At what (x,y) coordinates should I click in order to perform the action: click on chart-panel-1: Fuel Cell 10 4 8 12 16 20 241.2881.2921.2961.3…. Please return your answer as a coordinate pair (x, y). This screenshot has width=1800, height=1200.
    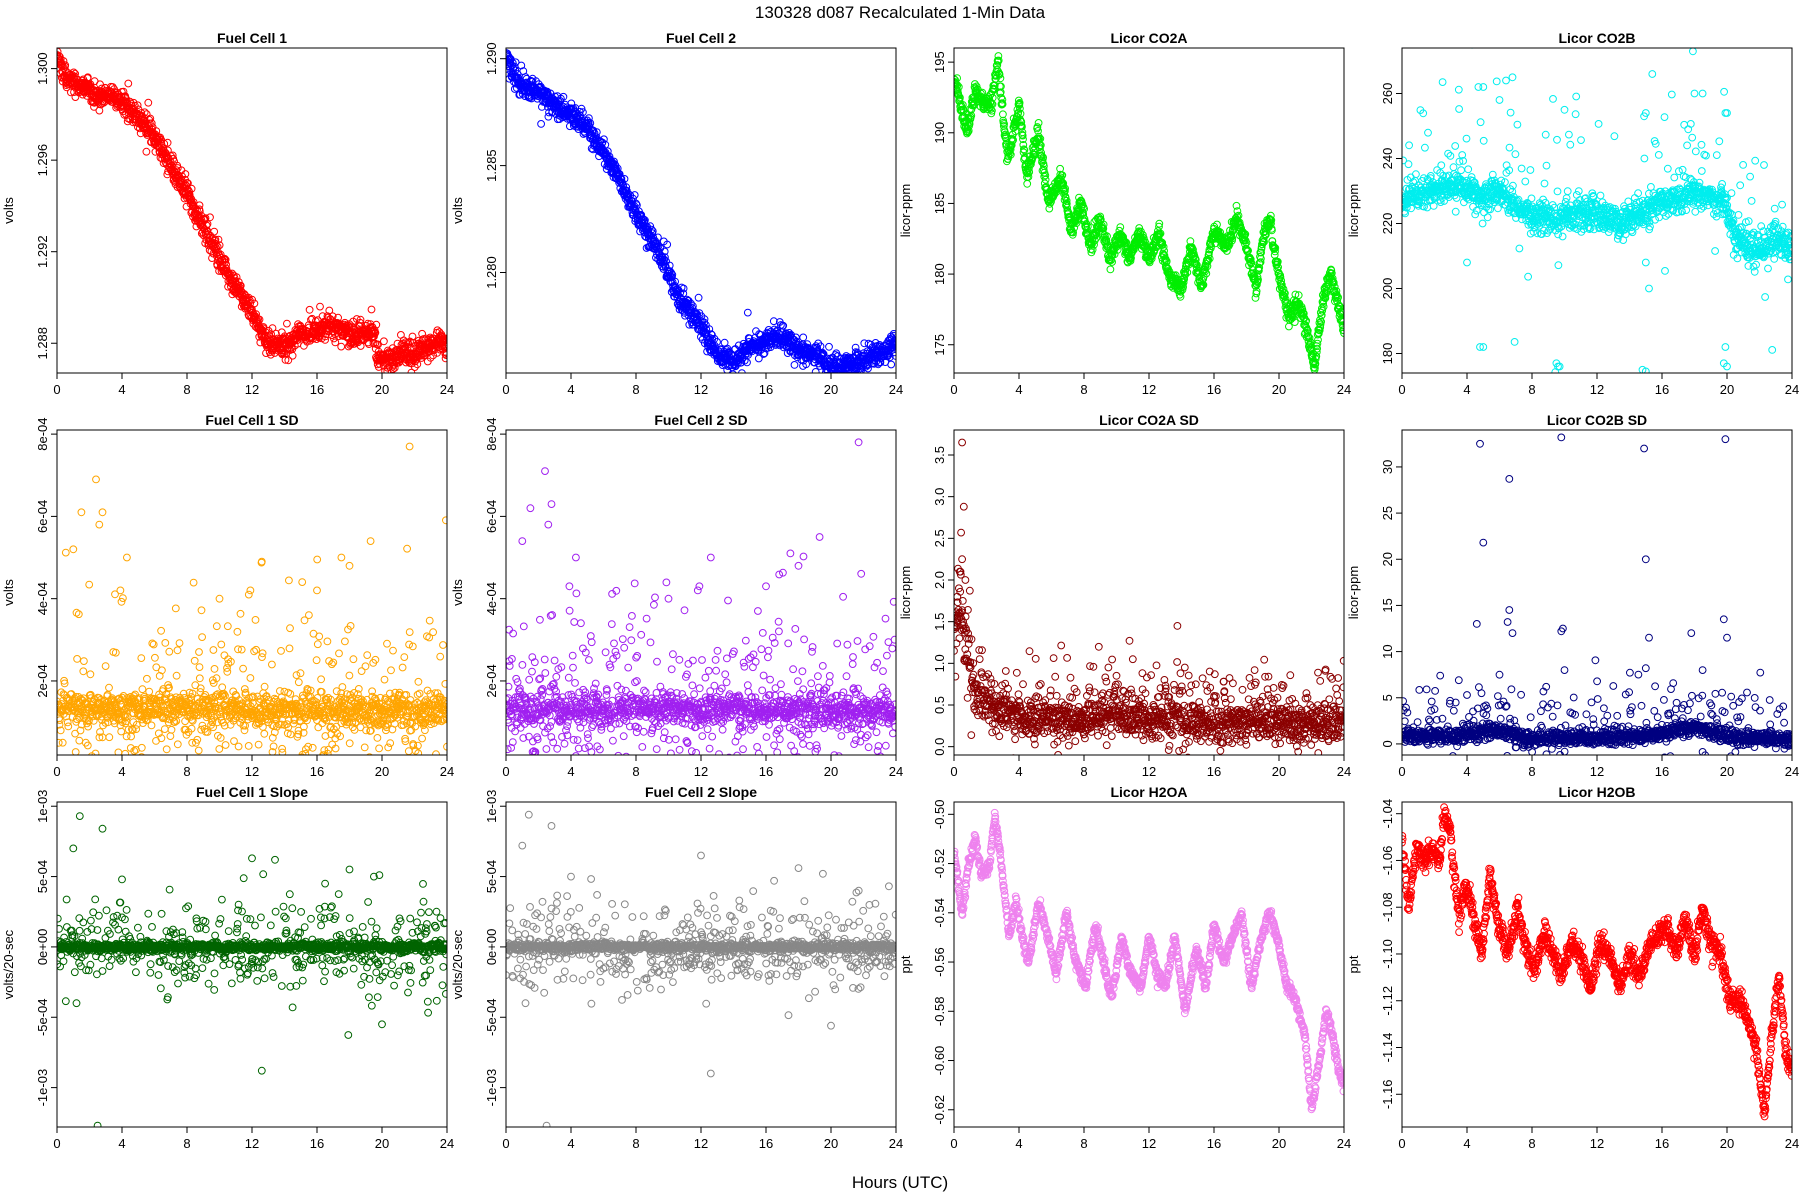
    Looking at the image, I should click on (227, 213).